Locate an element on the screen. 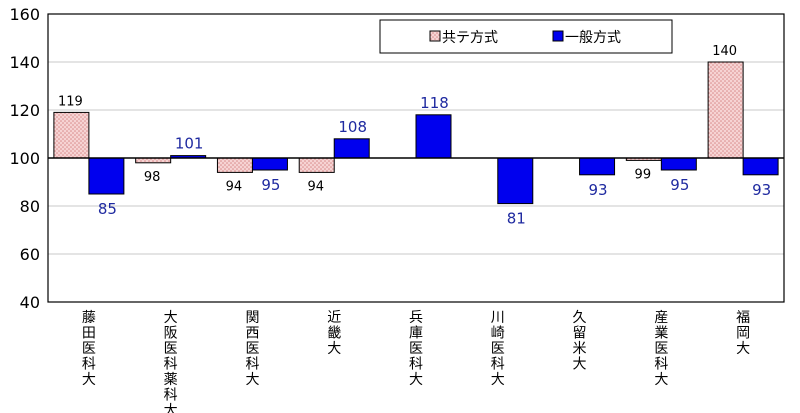 This screenshot has height=413, width=800. data-label-ippan: 85 is located at coordinates (107, 209).